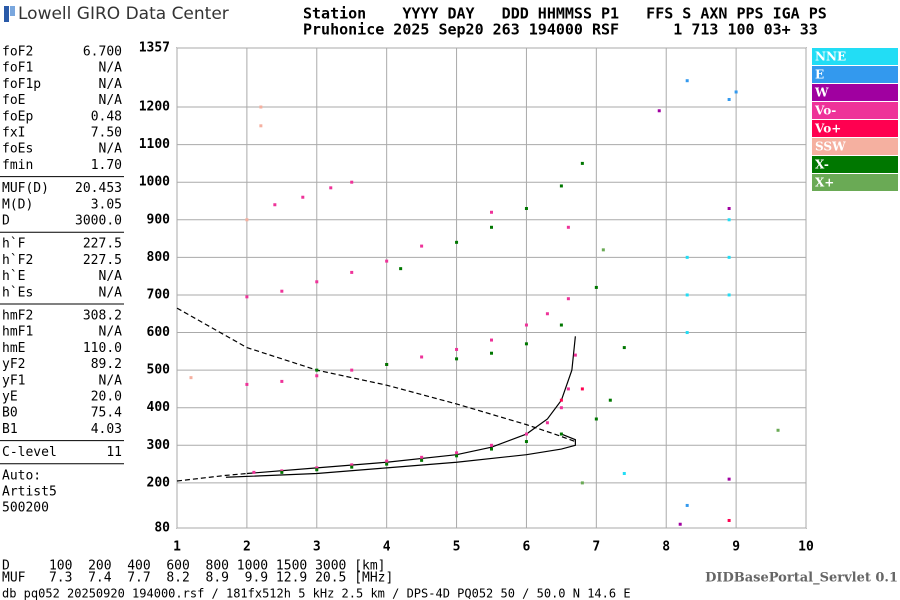 This screenshot has height=600, width=900. What do you see at coordinates (29, 452) in the screenshot?
I see `param-name: C-level` at bounding box center [29, 452].